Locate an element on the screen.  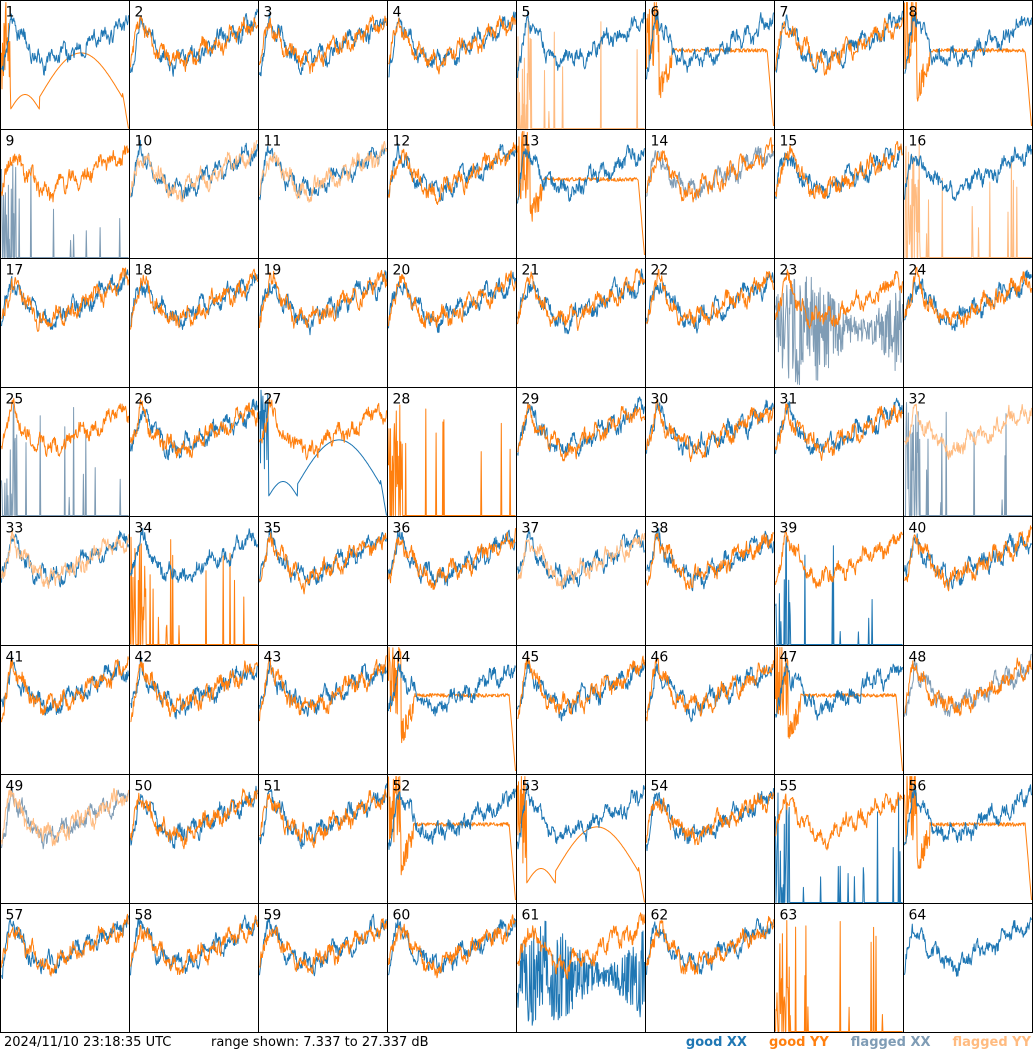
panel-60: 60 is located at coordinates (452, 968).